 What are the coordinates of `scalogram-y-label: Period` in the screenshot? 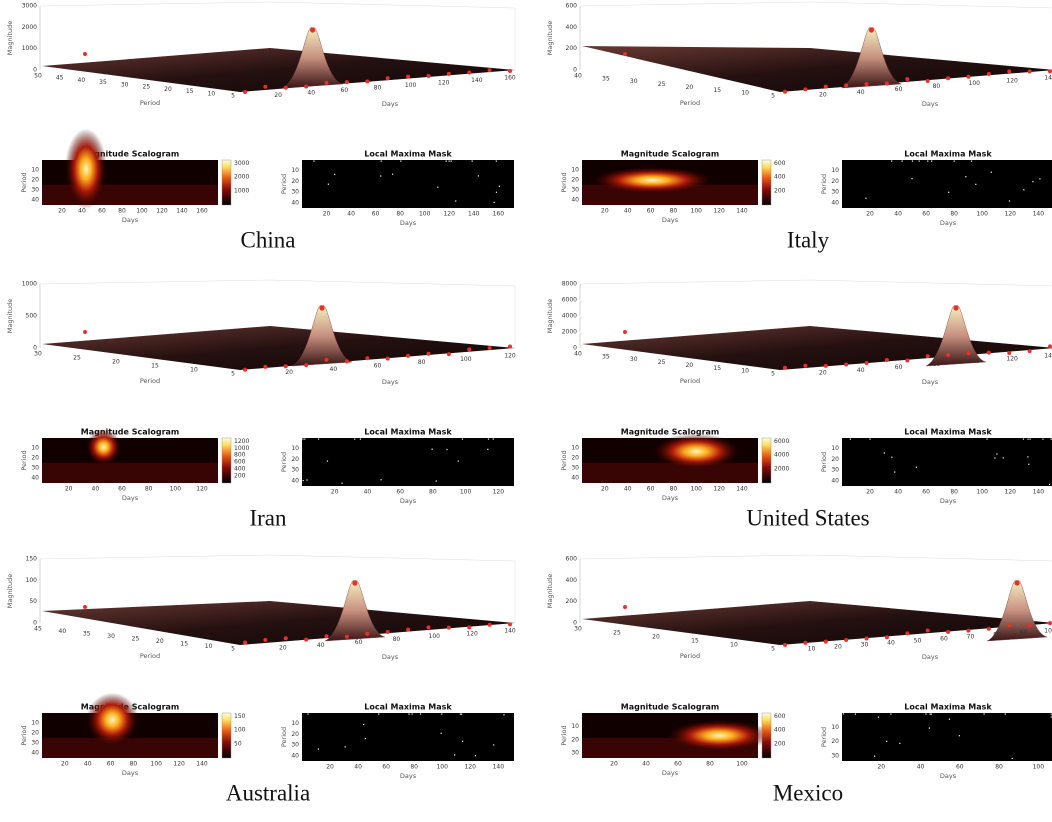 It's located at (564, 182).